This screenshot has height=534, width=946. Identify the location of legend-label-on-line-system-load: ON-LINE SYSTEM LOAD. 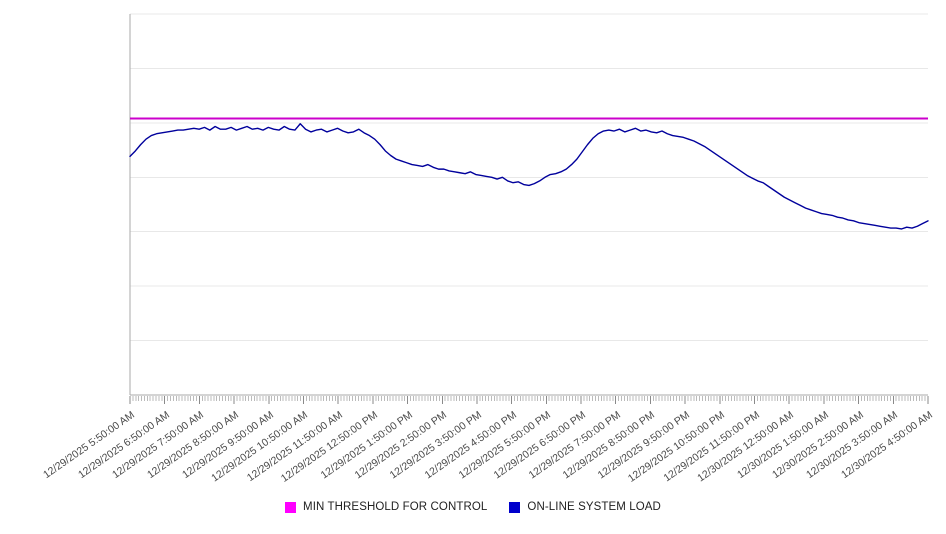
(594, 507).